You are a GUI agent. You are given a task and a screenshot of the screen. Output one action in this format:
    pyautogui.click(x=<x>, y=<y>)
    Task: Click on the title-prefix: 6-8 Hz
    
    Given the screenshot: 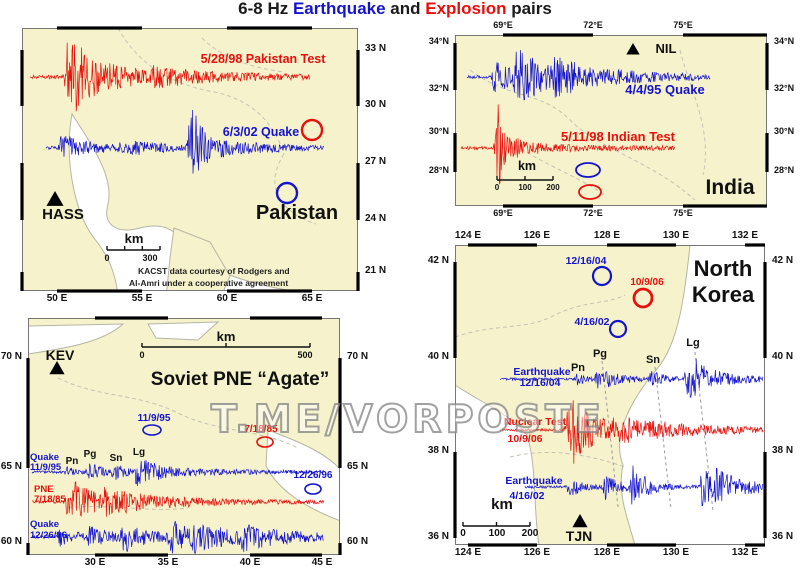 What is the action you would take?
    pyautogui.click(x=265, y=9)
    